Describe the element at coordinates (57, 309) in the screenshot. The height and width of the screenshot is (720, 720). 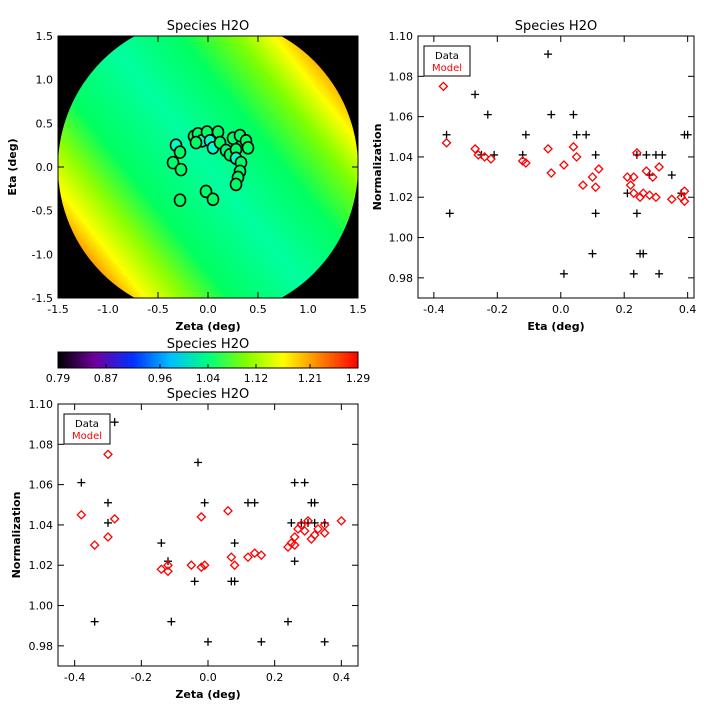
I see `map-x-tick-label: -1.5` at that location.